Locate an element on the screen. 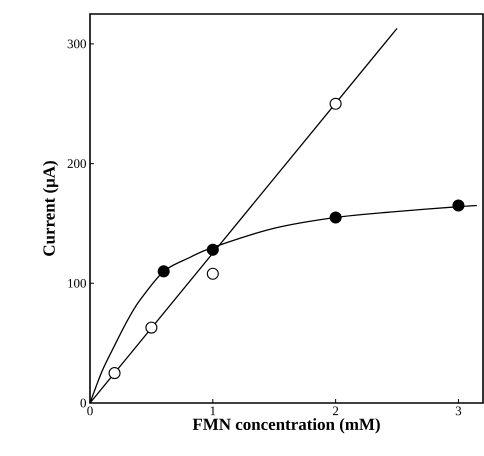 This screenshot has height=456, width=484. x-tick-label: 3 is located at coordinates (459, 411).